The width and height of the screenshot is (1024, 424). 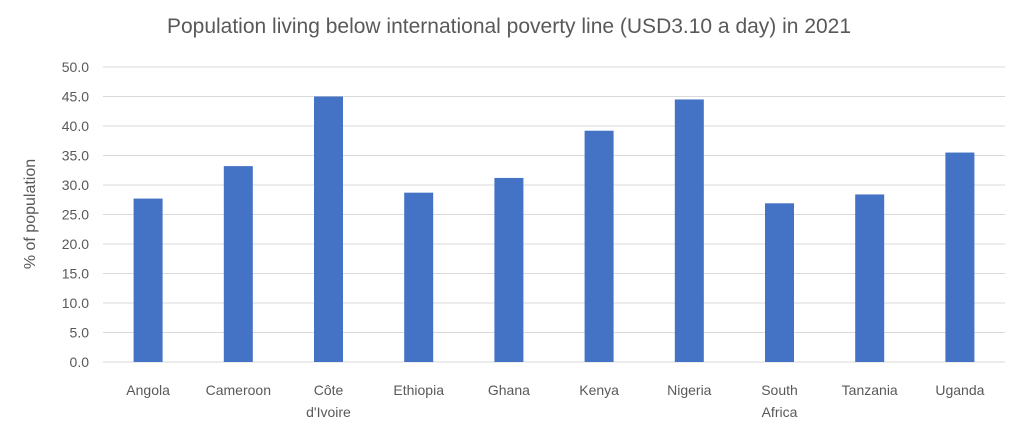 I want to click on y-tick-label: 25.0, so click(x=75, y=215).